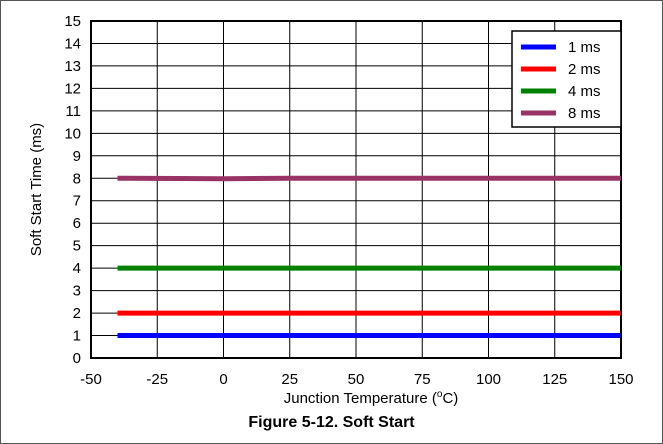 This screenshot has height=444, width=663. Describe the element at coordinates (223, 379) in the screenshot. I see `x-tick-label: 0` at that location.